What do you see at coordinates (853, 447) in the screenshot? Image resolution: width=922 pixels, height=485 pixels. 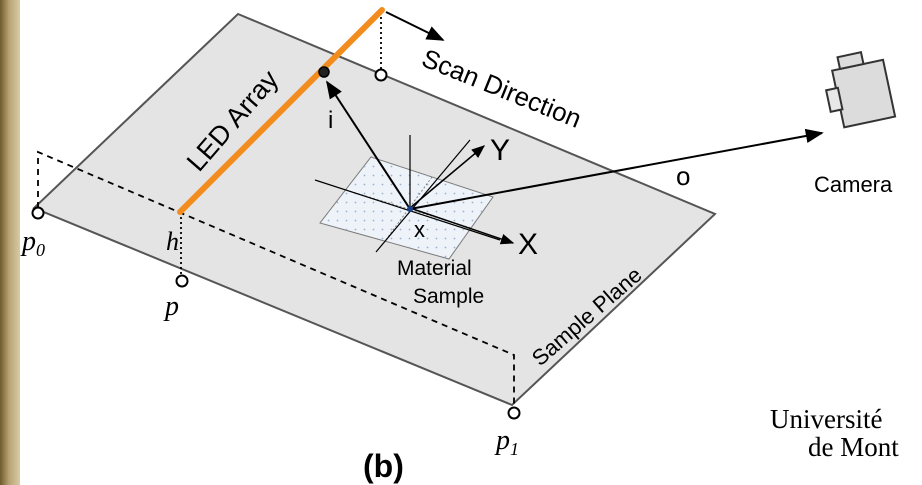 I see `university-line-2: de Mont` at bounding box center [853, 447].